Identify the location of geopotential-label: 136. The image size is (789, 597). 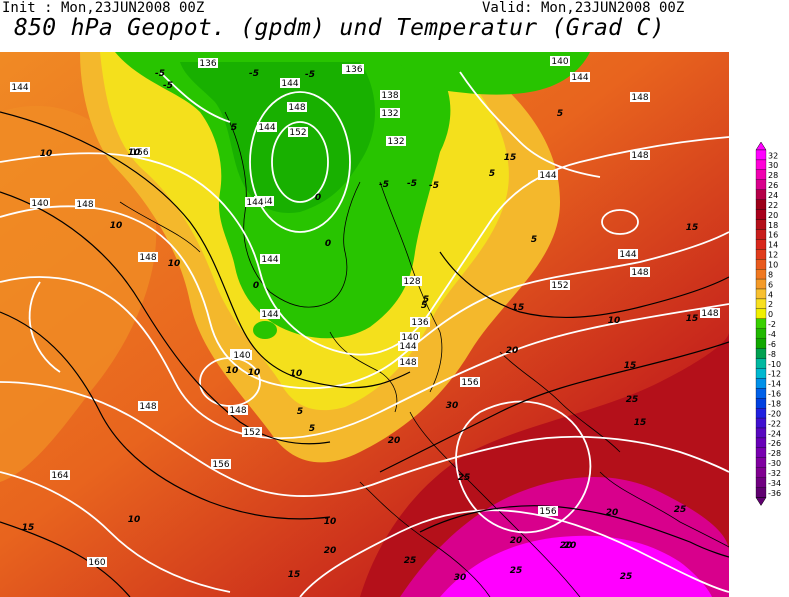
(353, 70).